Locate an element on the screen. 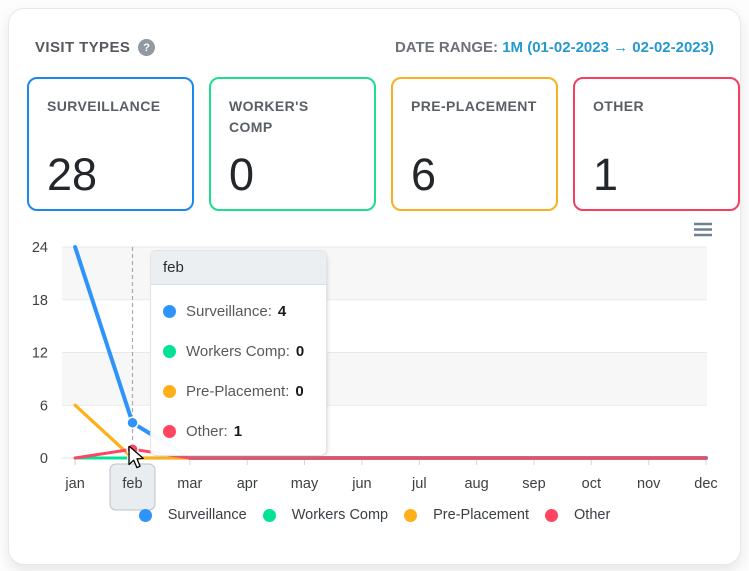 This screenshot has height=571, width=749. x-axis-label: nov is located at coordinates (649, 484).